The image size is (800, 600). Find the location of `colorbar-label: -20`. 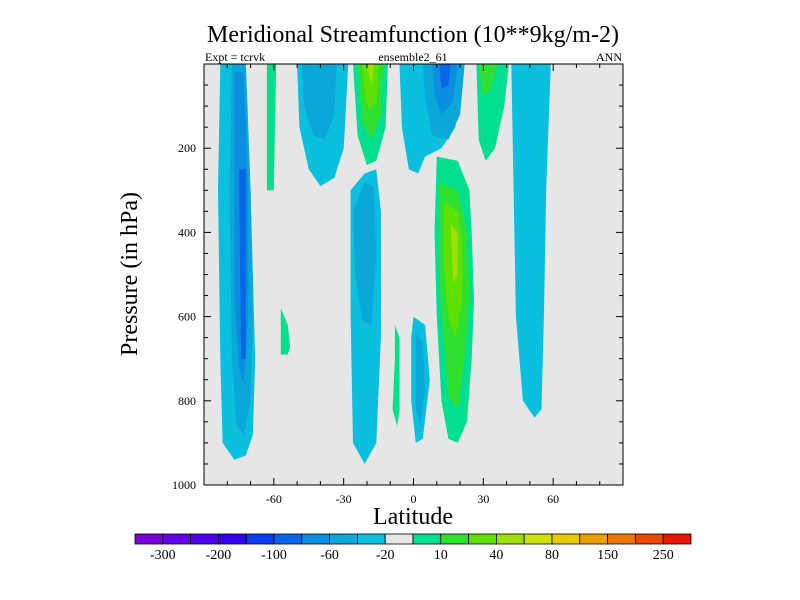

colorbar-label: -20 is located at coordinates (385, 555).